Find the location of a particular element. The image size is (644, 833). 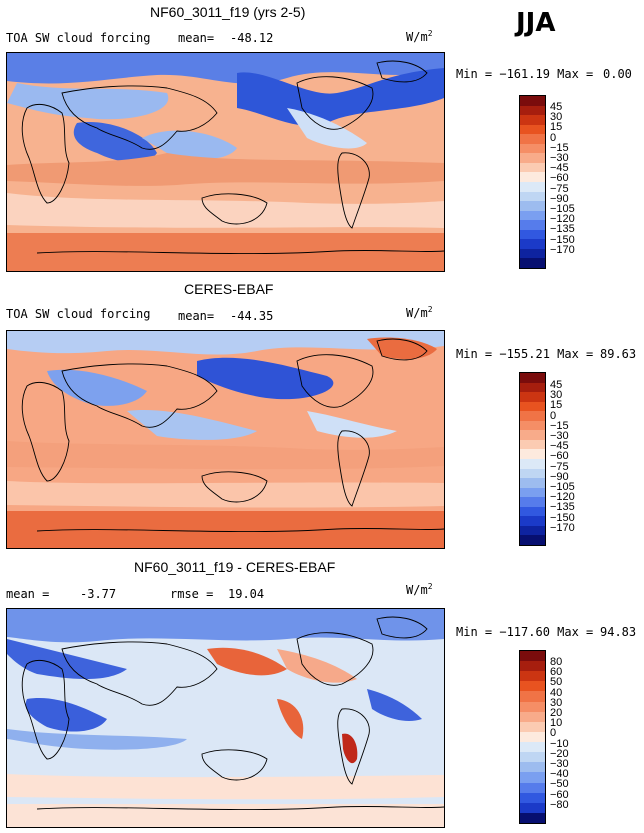

panel-3-colorbar is located at coordinates (532, 737).